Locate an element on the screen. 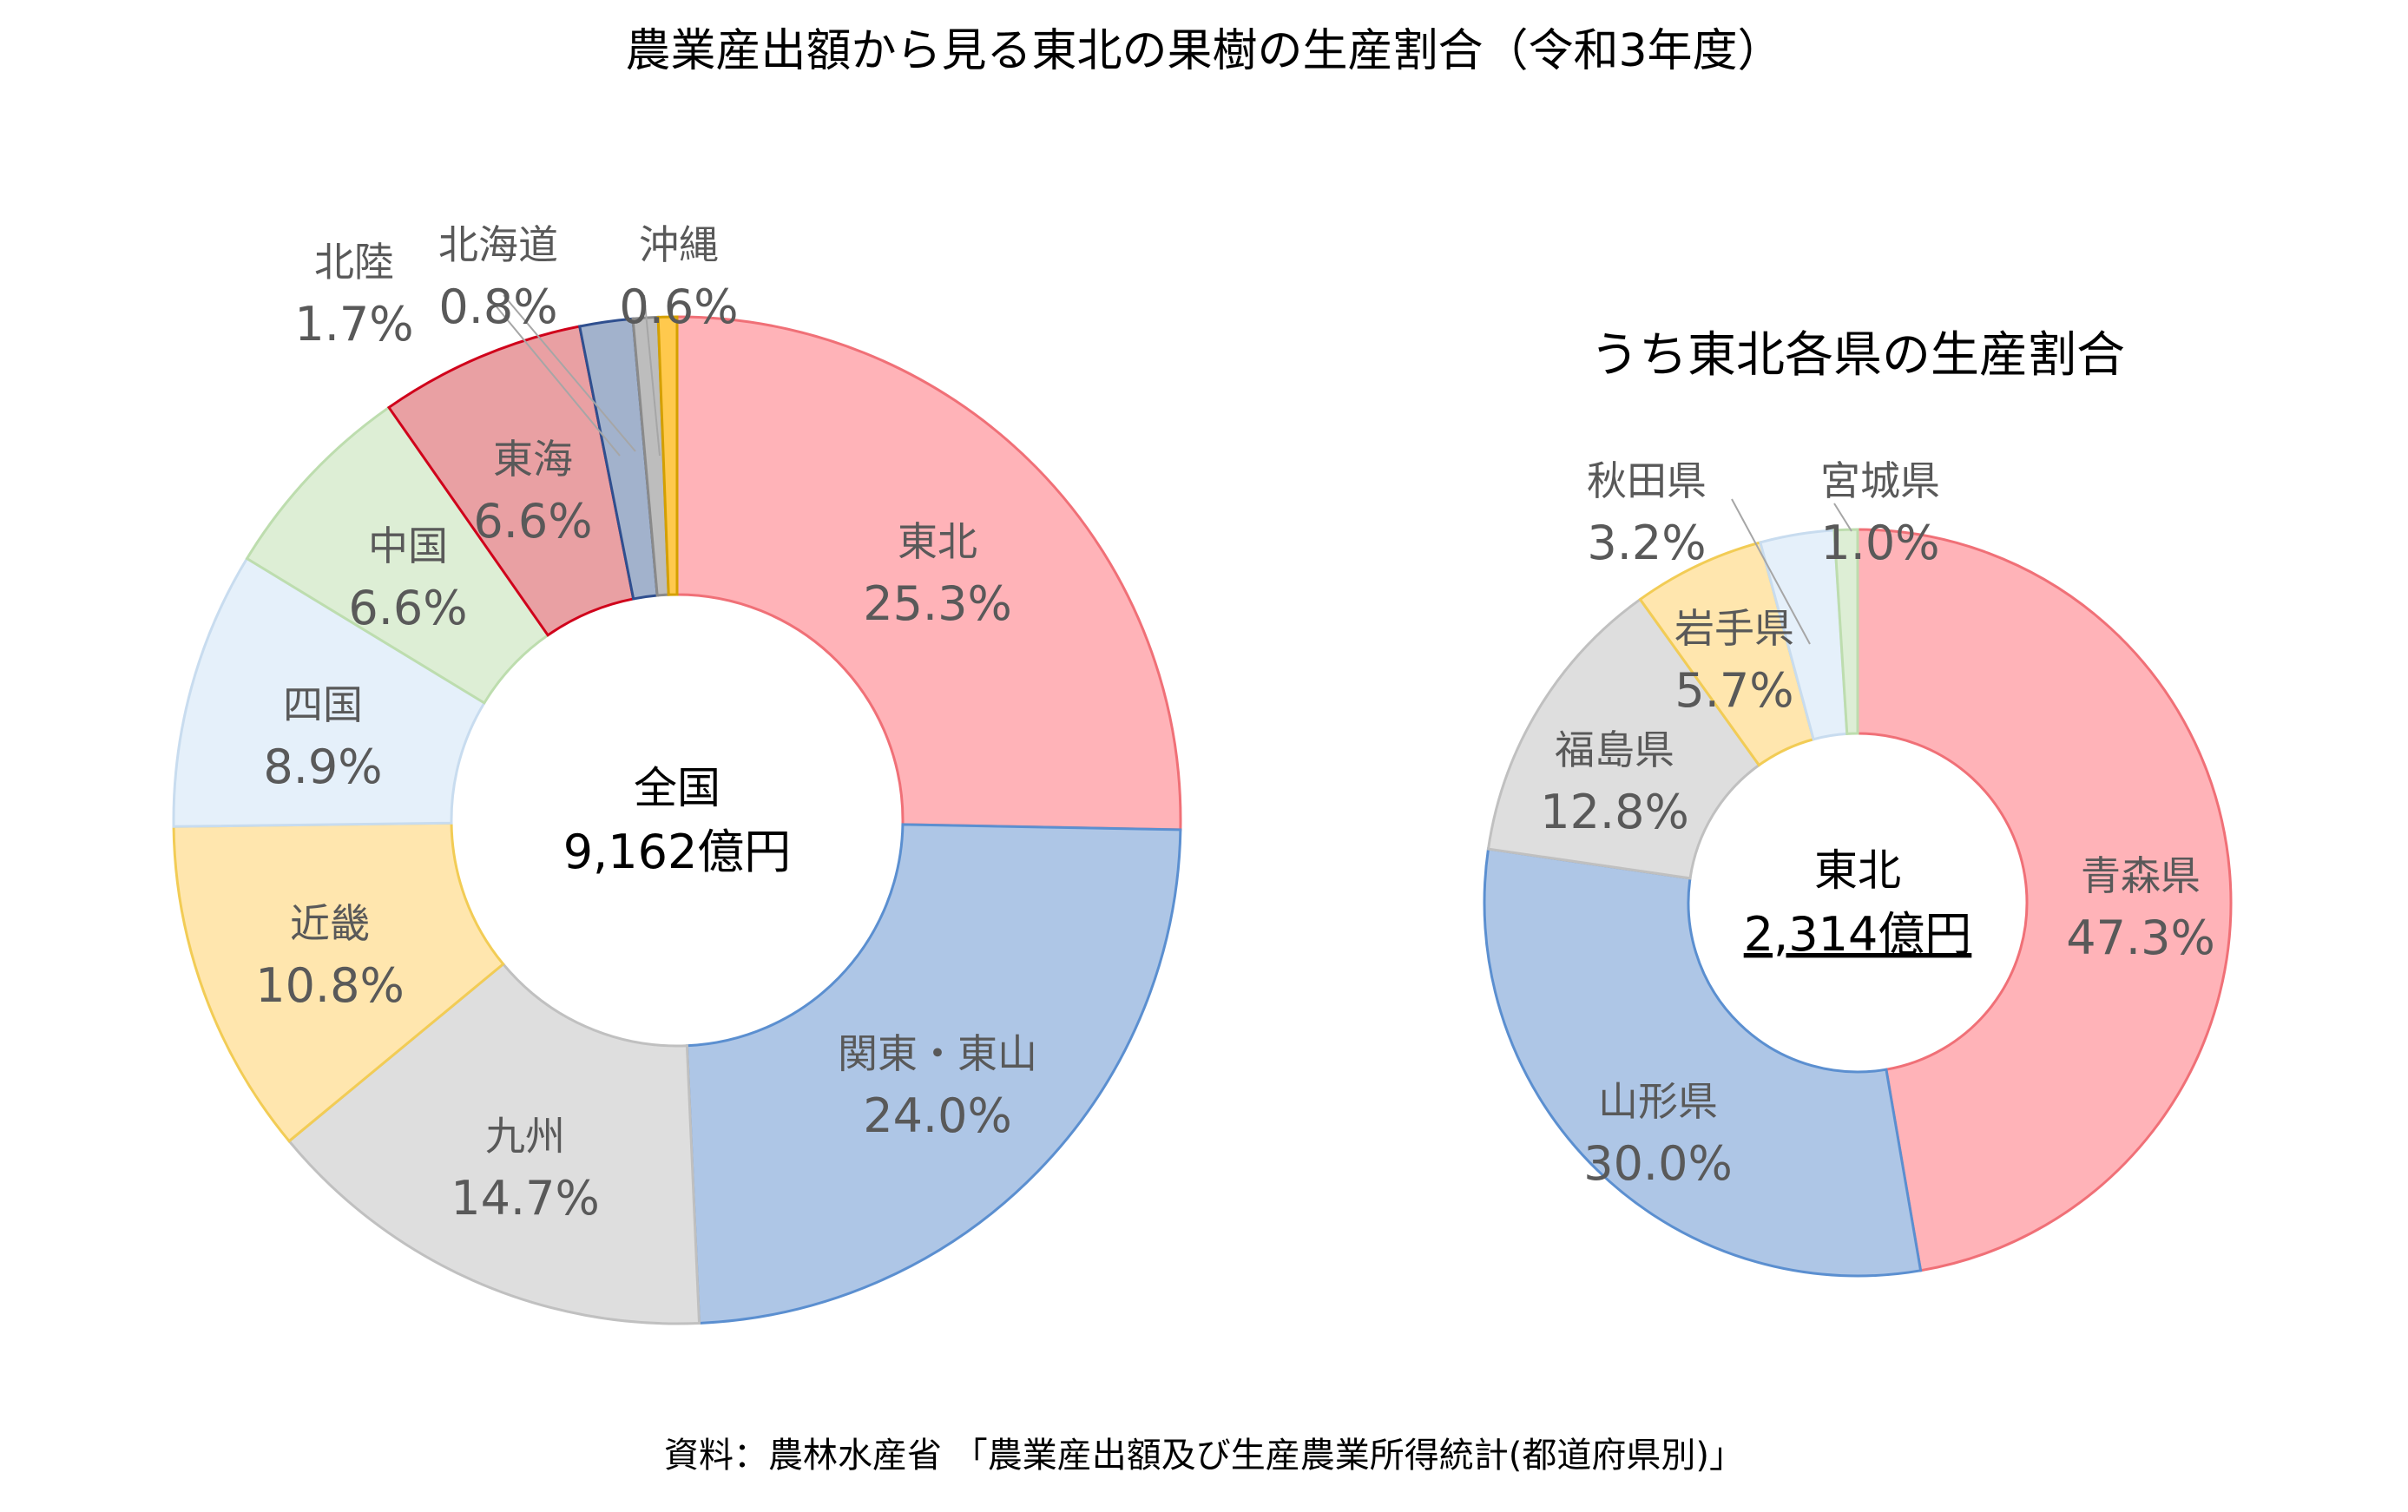 The height and width of the screenshot is (1512, 2408). slice-value-label-6: 6.6% is located at coordinates (532, 521).